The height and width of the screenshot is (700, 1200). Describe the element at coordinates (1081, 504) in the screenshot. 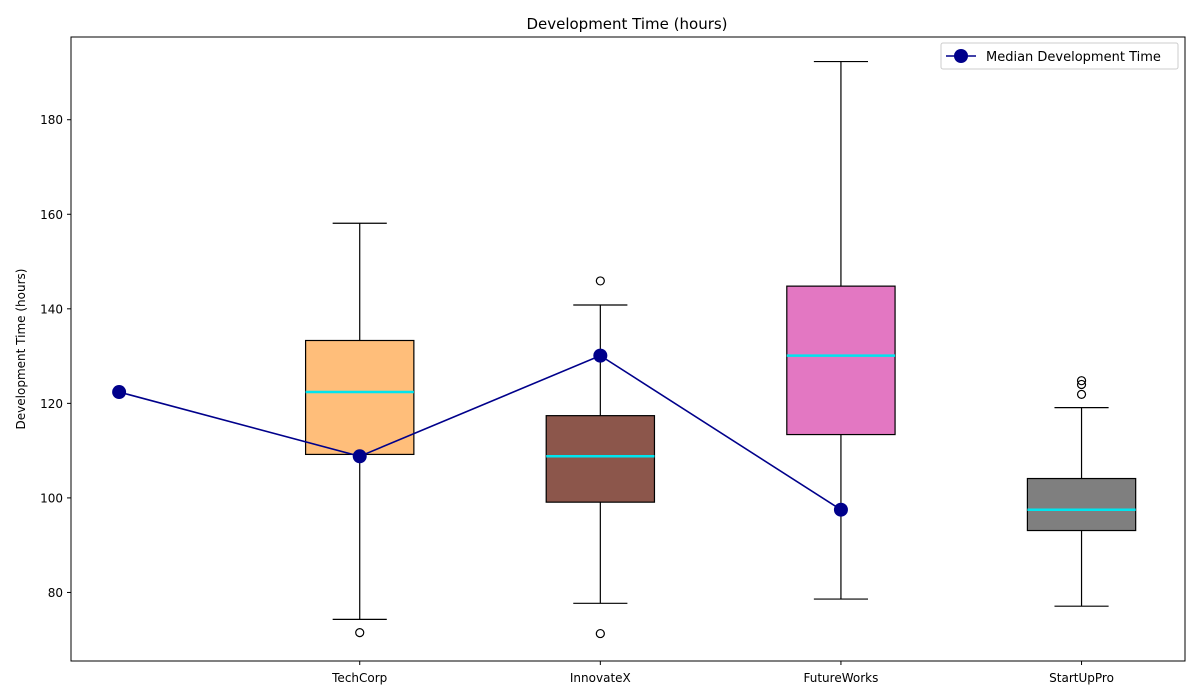

I see `box-startuppro` at that location.